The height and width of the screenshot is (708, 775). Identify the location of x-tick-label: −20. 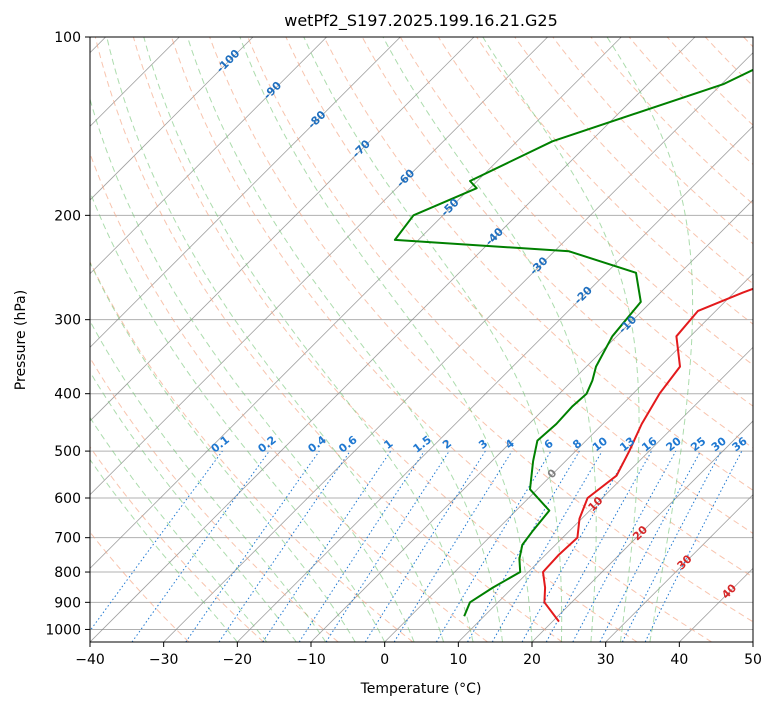
(238, 660).